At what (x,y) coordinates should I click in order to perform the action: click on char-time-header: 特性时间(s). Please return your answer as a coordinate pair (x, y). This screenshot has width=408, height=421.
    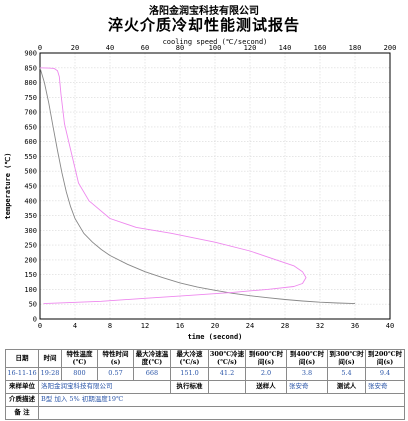
    Looking at the image, I should click on (115, 358).